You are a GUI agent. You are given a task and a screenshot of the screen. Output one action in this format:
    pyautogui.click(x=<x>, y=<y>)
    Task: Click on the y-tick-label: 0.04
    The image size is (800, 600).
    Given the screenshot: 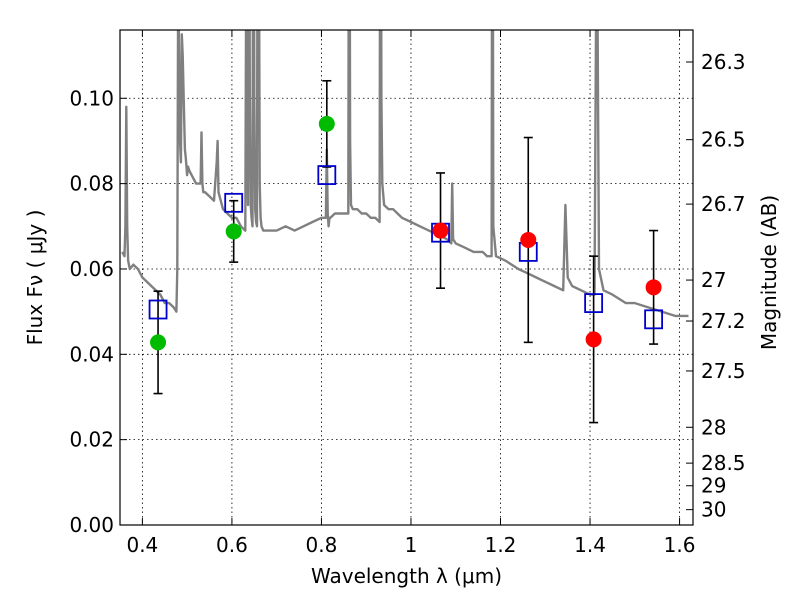 What is the action you would take?
    pyautogui.click(x=91, y=354)
    